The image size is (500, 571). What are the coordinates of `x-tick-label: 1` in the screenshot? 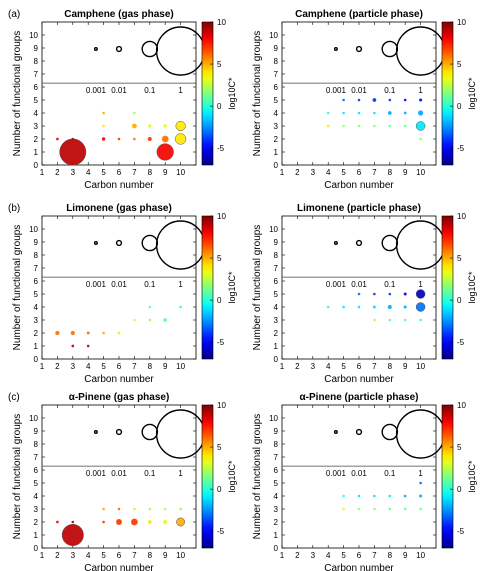 It's located at (282, 172).